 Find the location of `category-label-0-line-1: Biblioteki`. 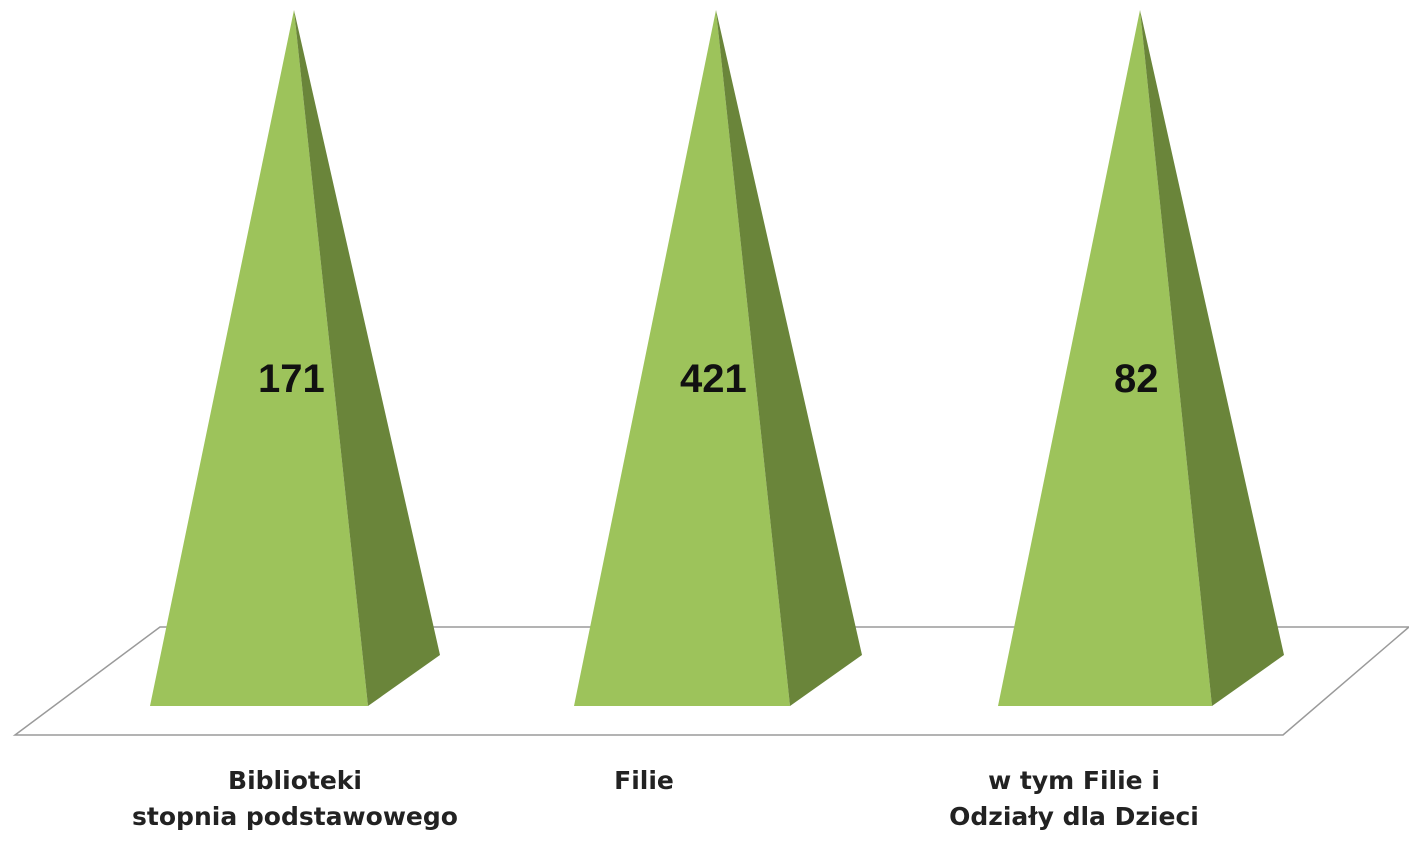

category-label-0-line-1: Biblioteki is located at coordinates (295, 780).